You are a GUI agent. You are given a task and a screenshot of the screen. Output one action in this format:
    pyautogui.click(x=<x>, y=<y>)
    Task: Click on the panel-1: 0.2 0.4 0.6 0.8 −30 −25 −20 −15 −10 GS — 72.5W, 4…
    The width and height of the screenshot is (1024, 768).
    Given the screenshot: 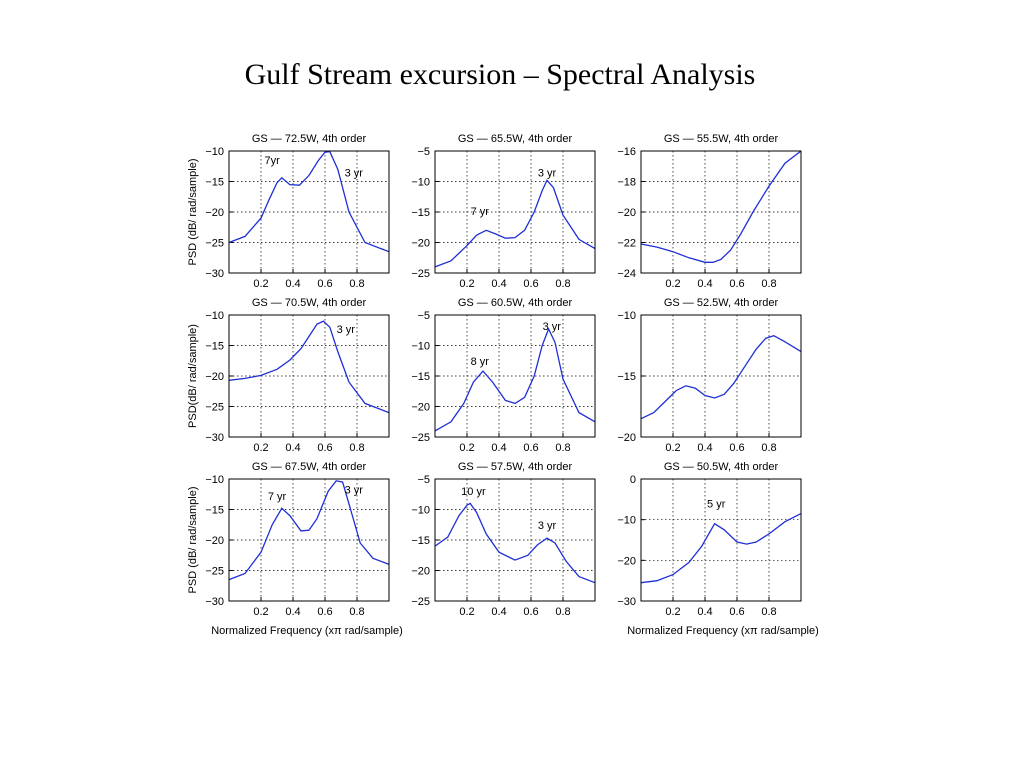 What is the action you would take?
    pyautogui.click(x=297, y=211)
    